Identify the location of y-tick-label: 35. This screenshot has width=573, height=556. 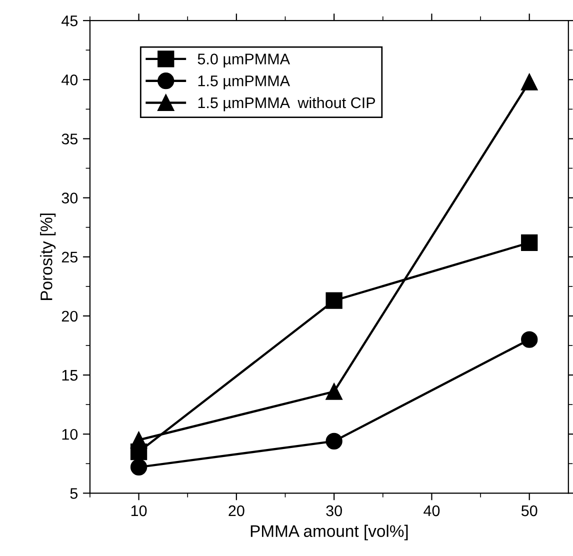
(70, 139).